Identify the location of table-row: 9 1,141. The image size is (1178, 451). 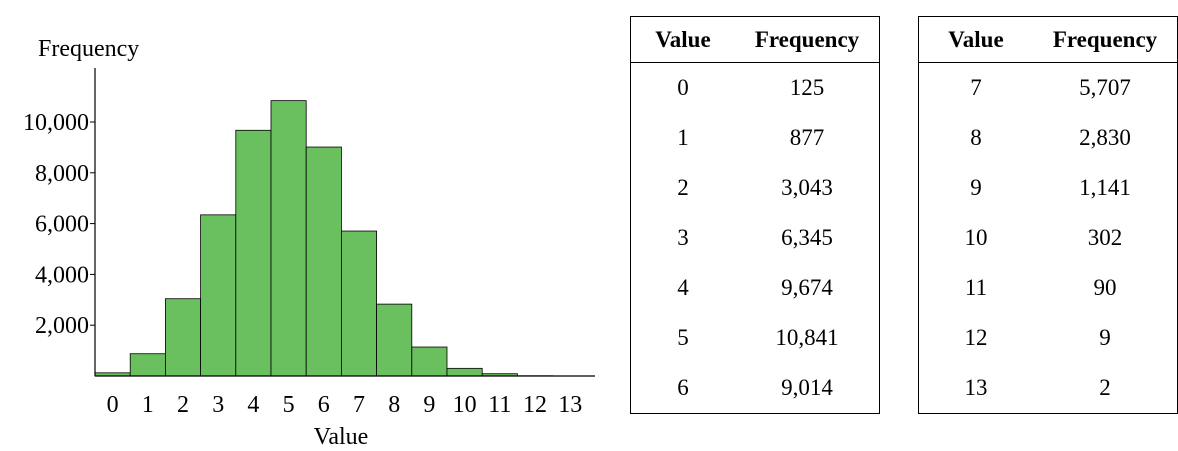
(1048, 188).